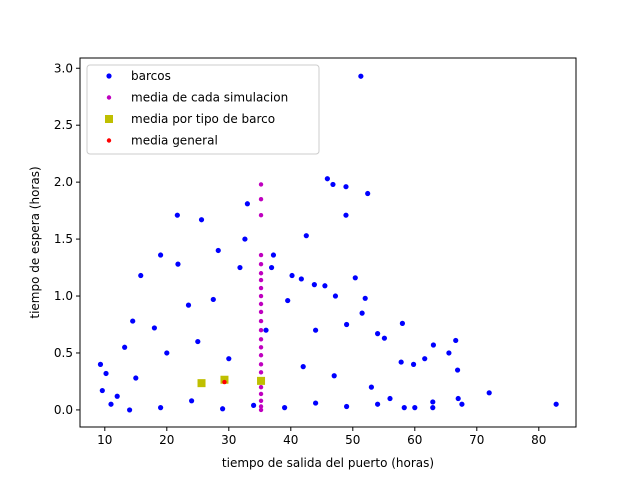 This screenshot has width=640, height=480. I want to click on x-tick-label: 70, so click(476, 440).